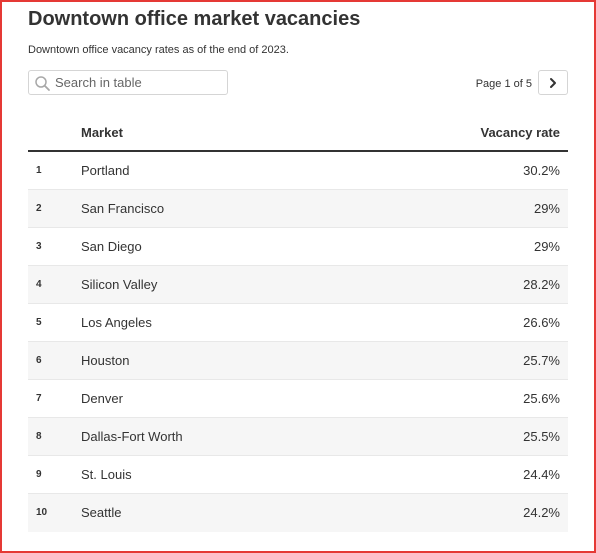 This screenshot has width=596, height=553. Describe the element at coordinates (298, 475) in the screenshot. I see `table-row: 9 St. Louis 24.4%` at that location.